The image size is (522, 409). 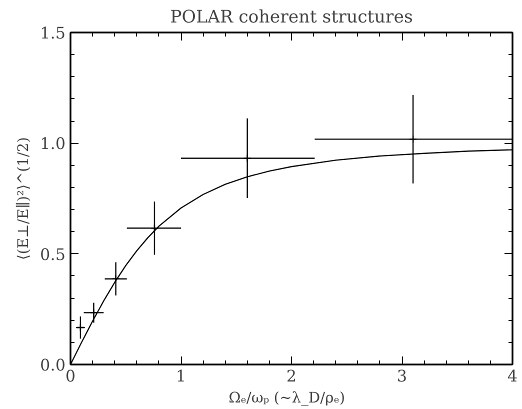 I want to click on x-tick-label: 0, so click(x=70, y=376).